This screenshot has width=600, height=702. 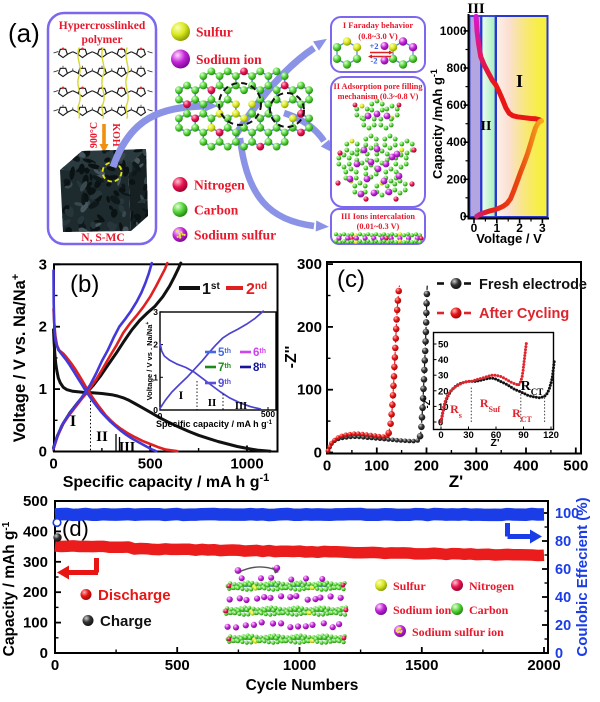 What do you see at coordinates (456, 105) in the screenshot?
I see `svg-text: 600` at bounding box center [456, 105].